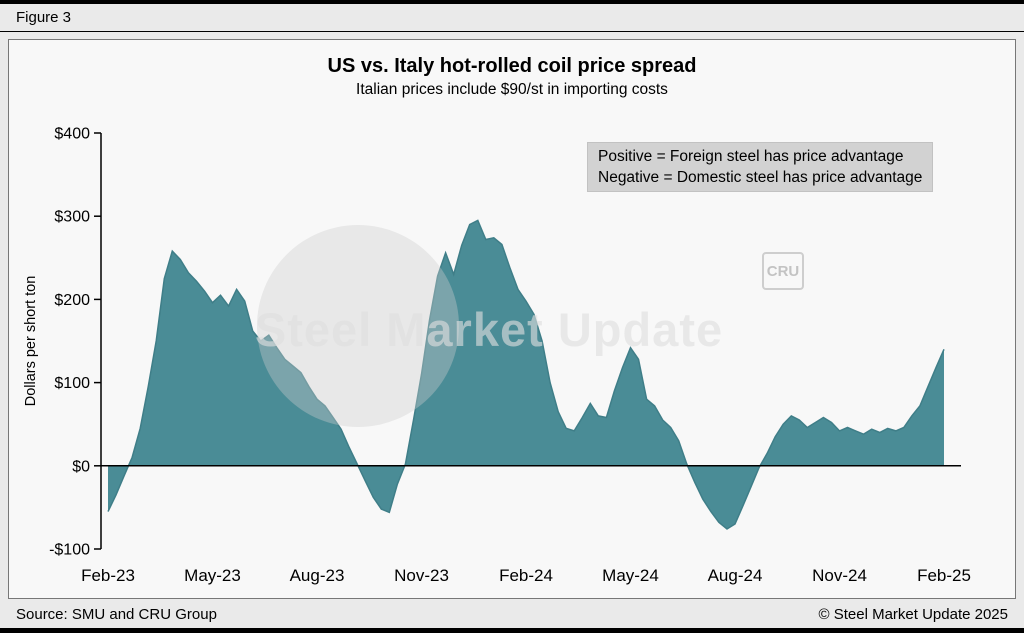 The height and width of the screenshot is (633, 1024). Describe the element at coordinates (839, 575) in the screenshot. I see `x-tick-label: Nov-24` at that location.